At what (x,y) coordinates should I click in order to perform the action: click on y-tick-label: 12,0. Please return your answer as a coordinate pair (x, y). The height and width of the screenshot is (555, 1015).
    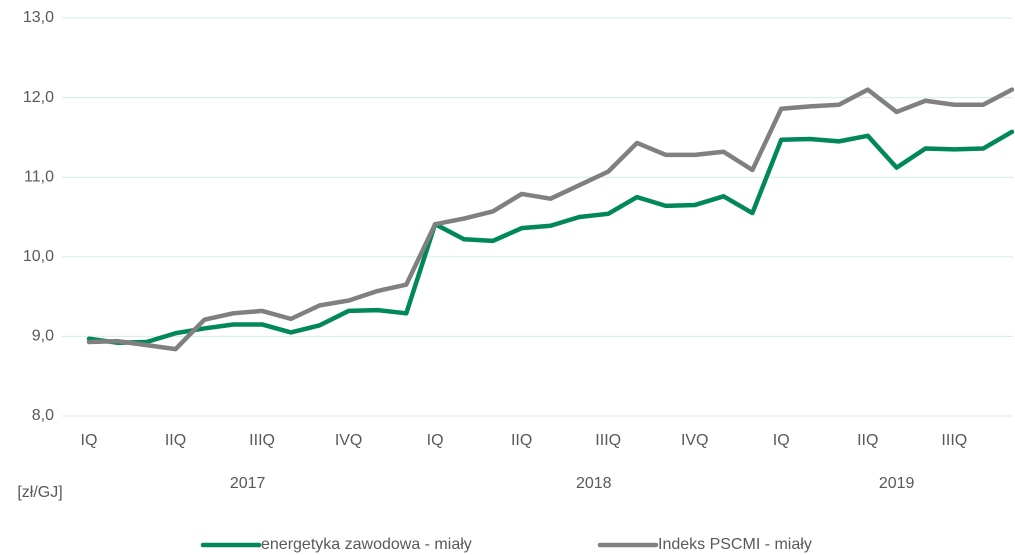
    Looking at the image, I should click on (38, 97).